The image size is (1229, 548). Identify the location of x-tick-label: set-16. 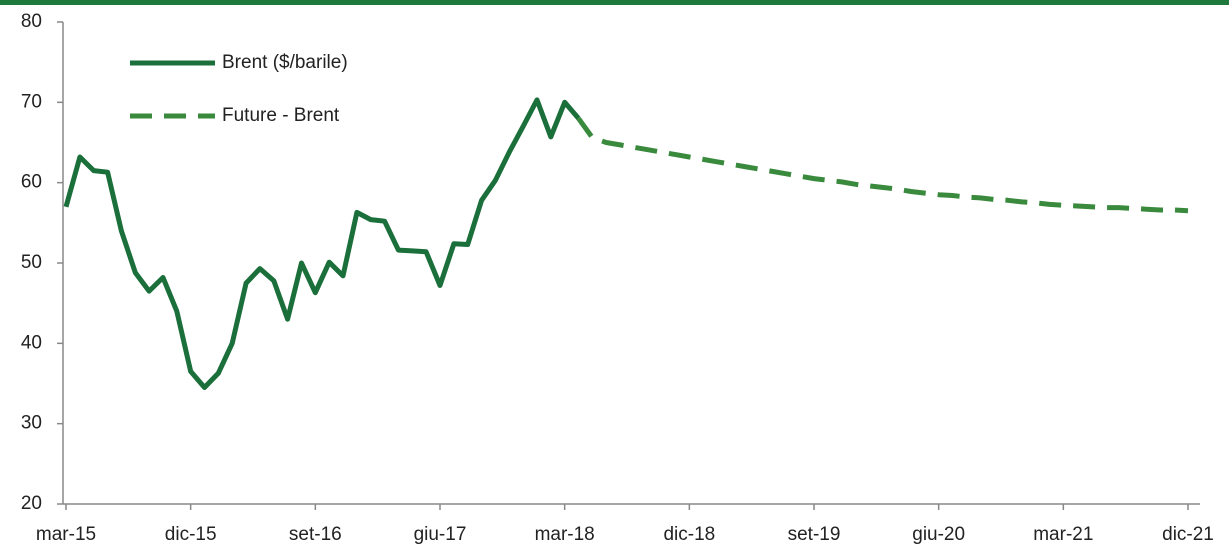
(315, 534).